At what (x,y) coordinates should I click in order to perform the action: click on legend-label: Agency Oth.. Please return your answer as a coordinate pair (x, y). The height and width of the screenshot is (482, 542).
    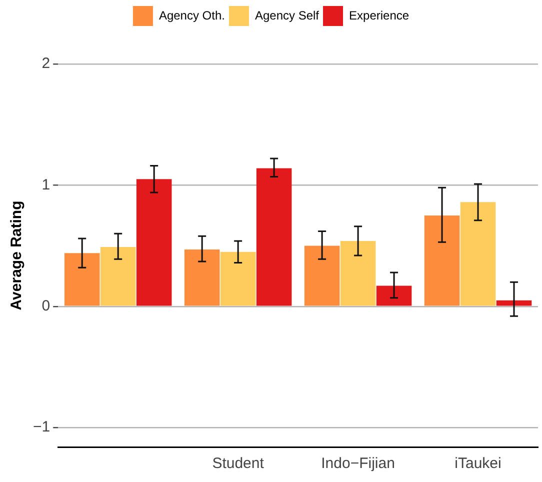
    Looking at the image, I should click on (191, 15).